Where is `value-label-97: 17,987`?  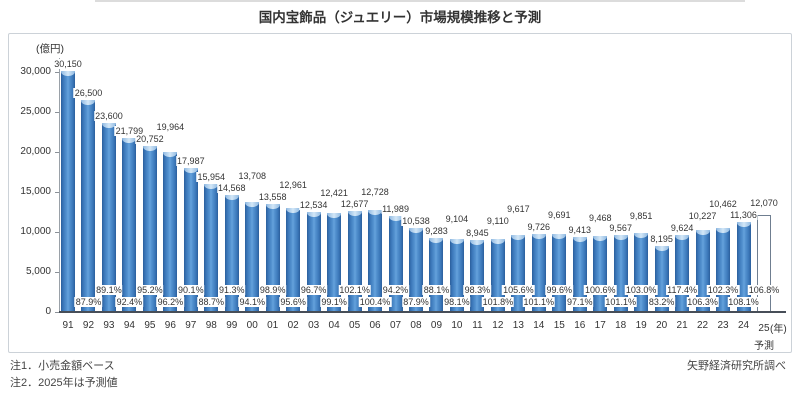
value-label-97: 17,987 is located at coordinates (191, 161).